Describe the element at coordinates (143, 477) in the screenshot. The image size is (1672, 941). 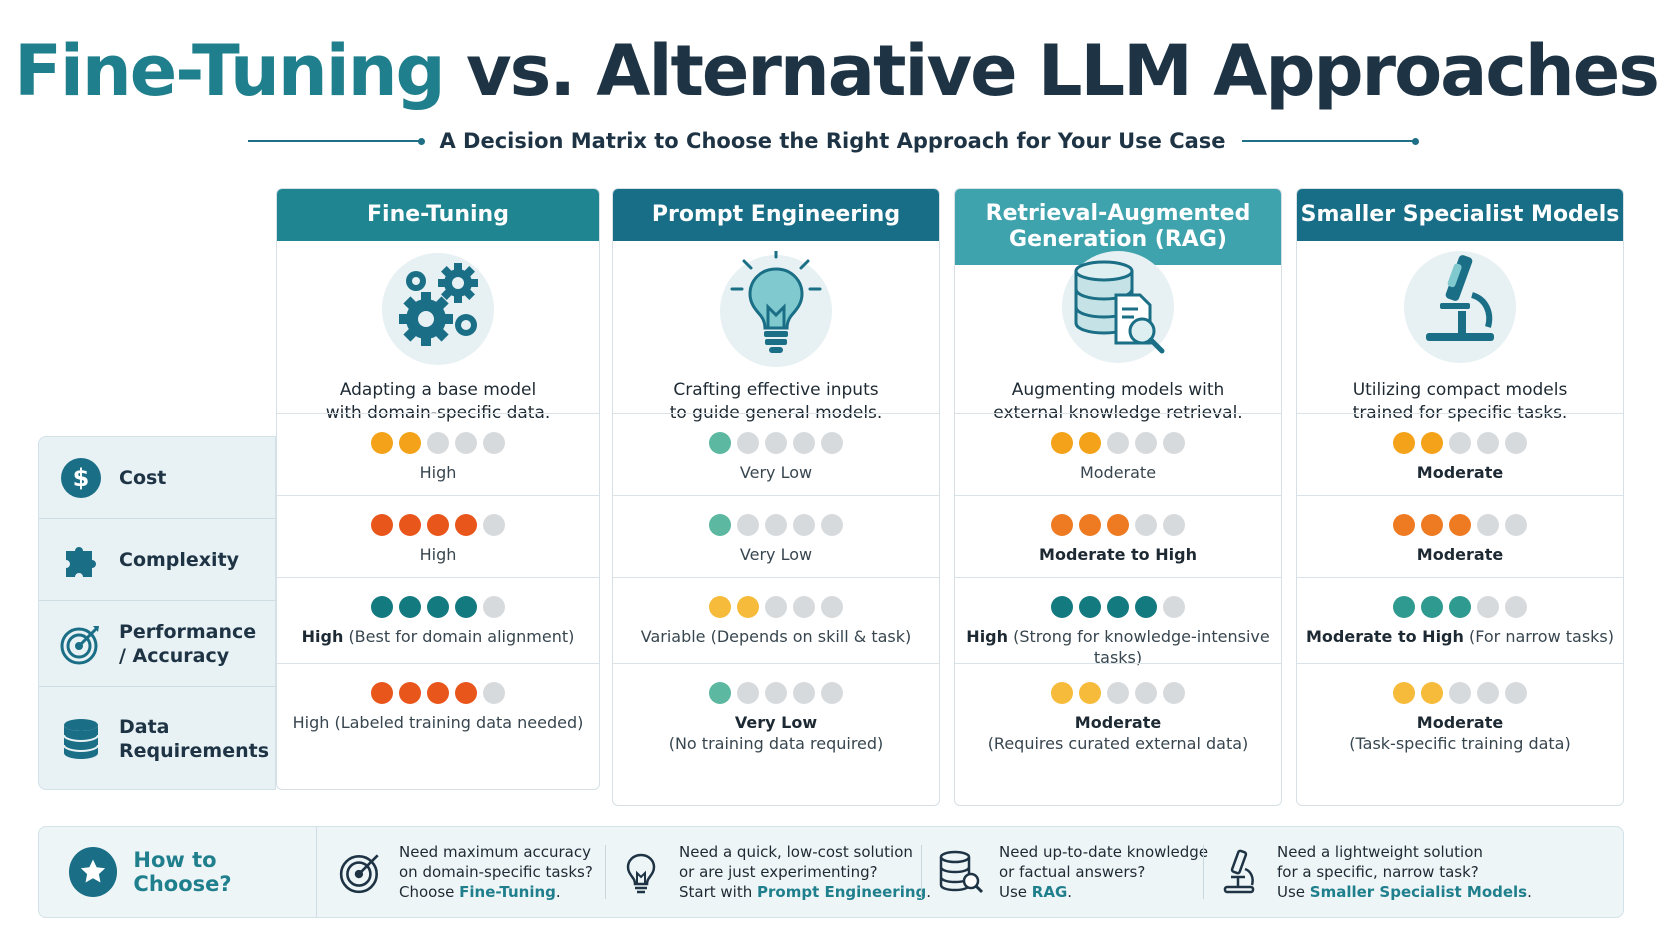
I see `row-label-text: Cost` at that location.